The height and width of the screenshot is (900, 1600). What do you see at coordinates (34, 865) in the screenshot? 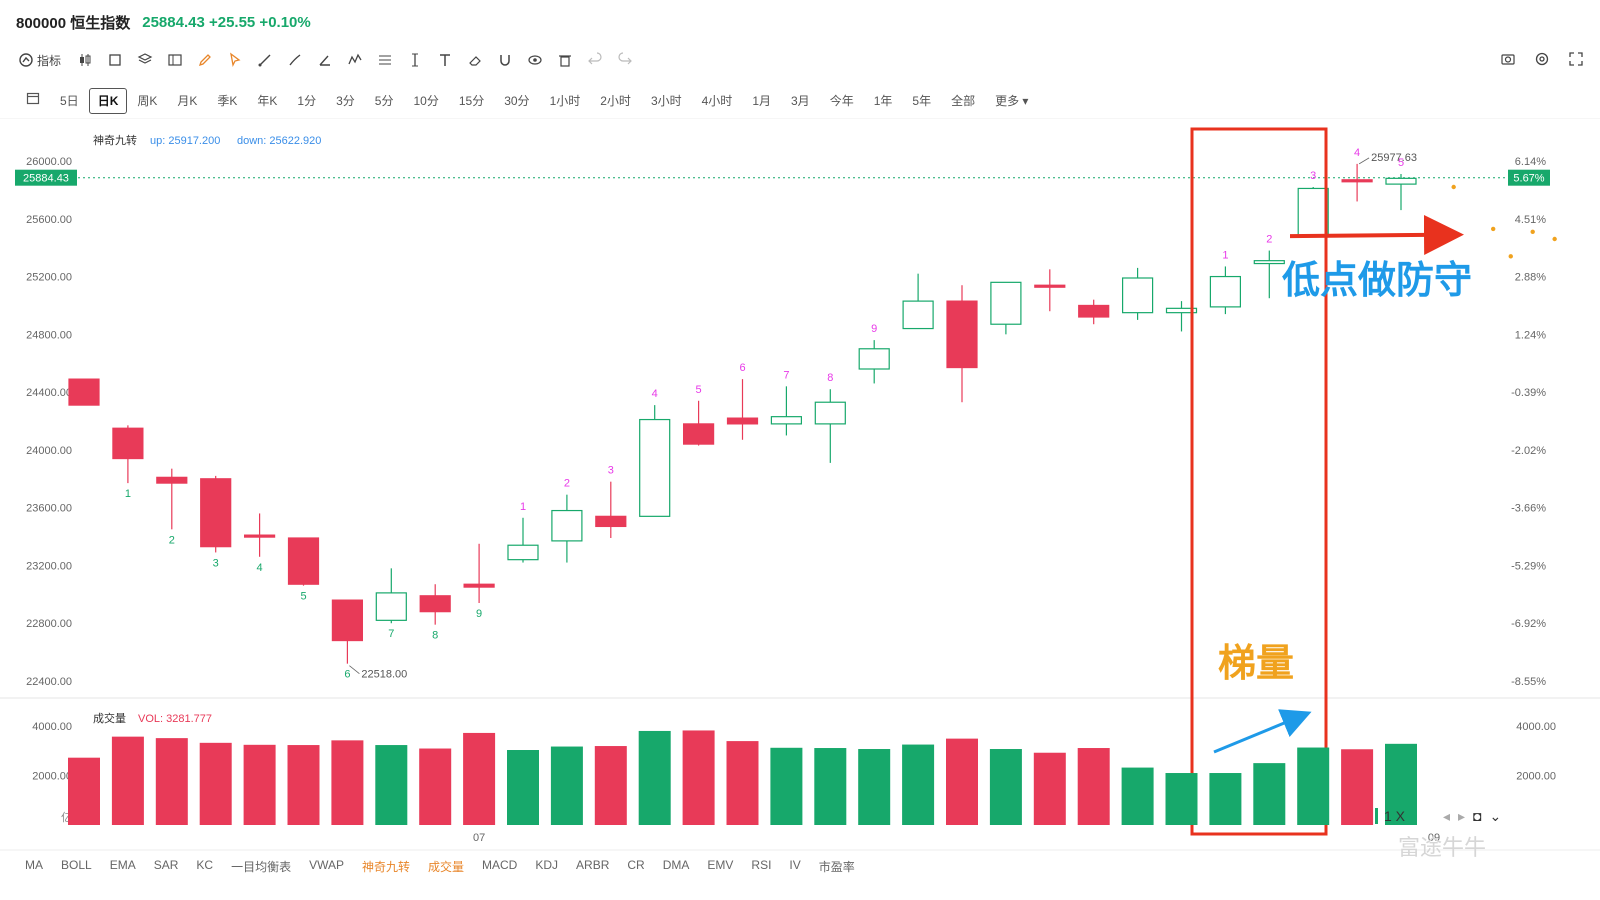
I see `indicator-tab: MA` at bounding box center [34, 865].